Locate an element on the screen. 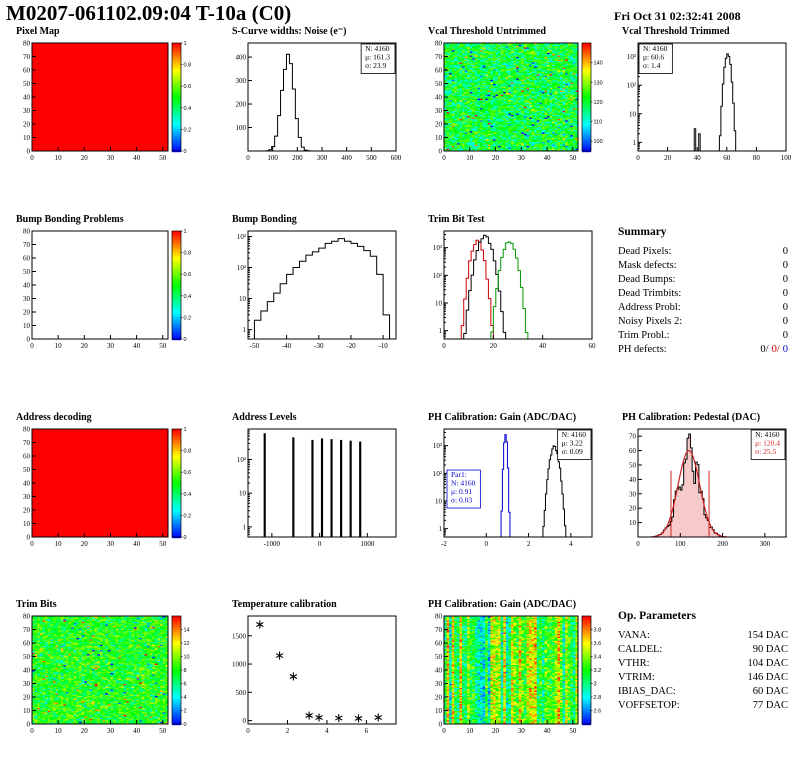  summary-row: Dead Trimbits: 0 is located at coordinates (703, 294).